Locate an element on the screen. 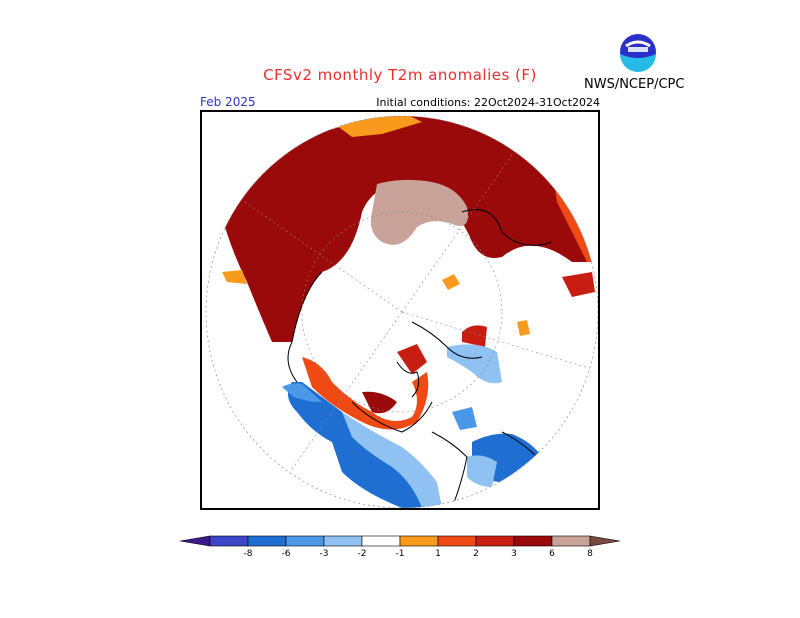 The height and width of the screenshot is (618, 800). colorbar: -8 -6 -3 -2 -1 1 2 3 6 8 is located at coordinates (400, 547).